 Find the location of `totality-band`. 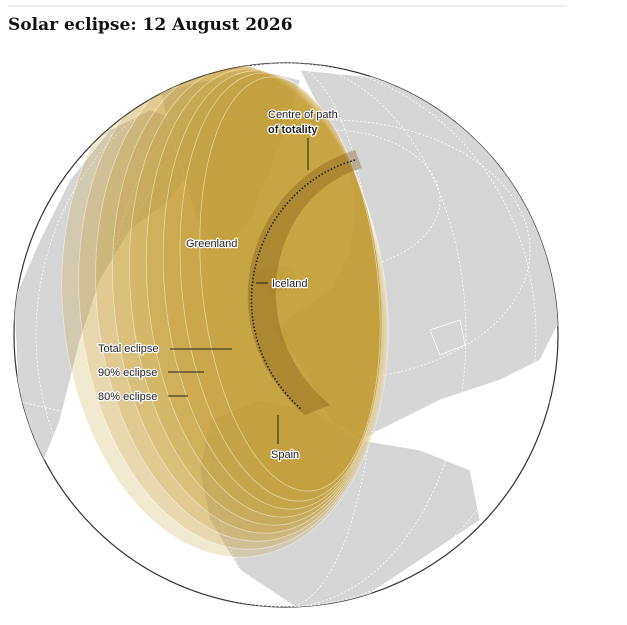

totality-band is located at coordinates (304, 282).